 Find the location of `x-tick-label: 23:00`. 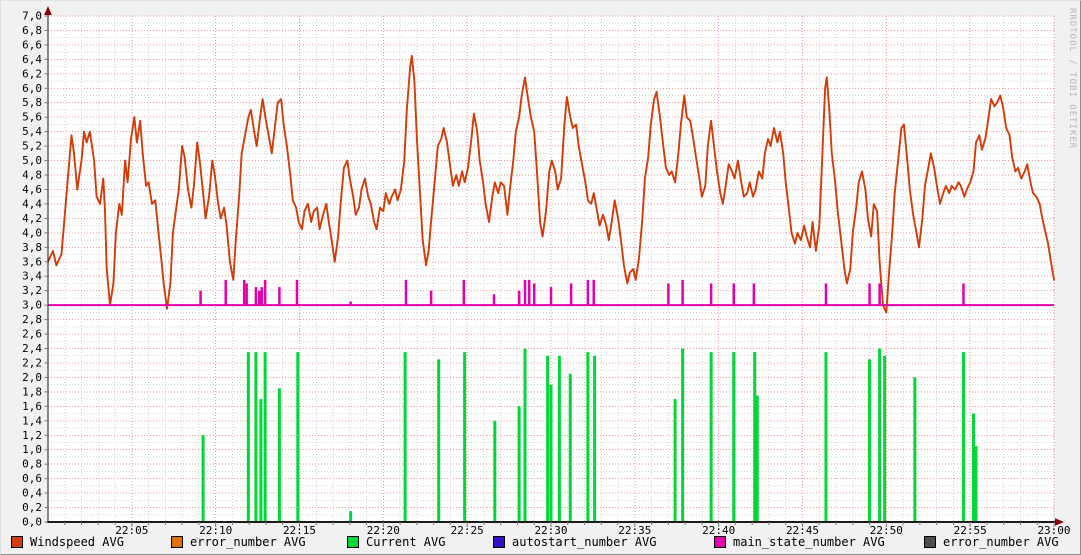

x-tick-label: 23:00 is located at coordinates (1053, 530).